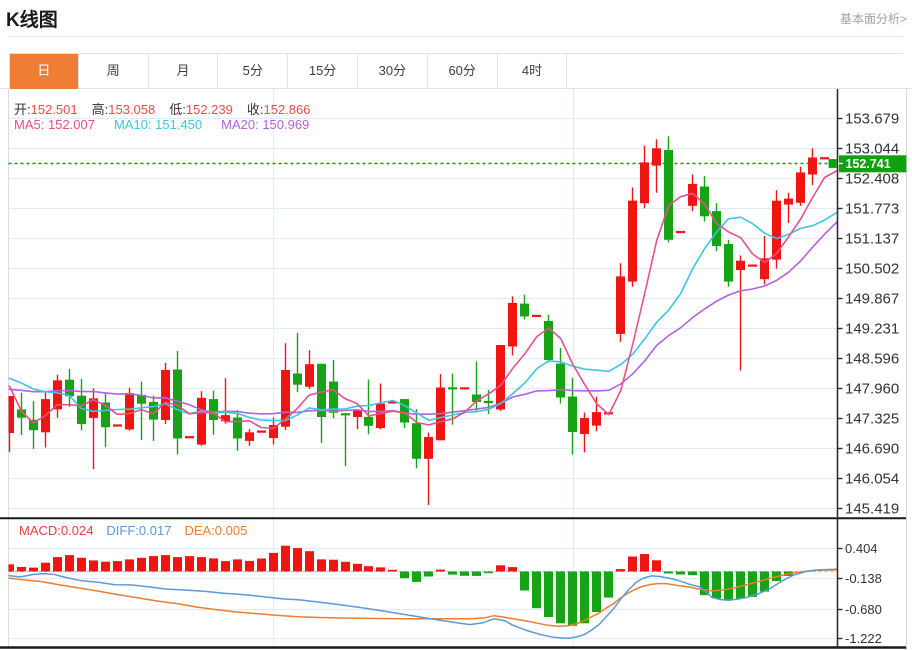 The image size is (912, 650). What do you see at coordinates (872, 389) in the screenshot?
I see `svg-text: 147.960` at bounding box center [872, 389].